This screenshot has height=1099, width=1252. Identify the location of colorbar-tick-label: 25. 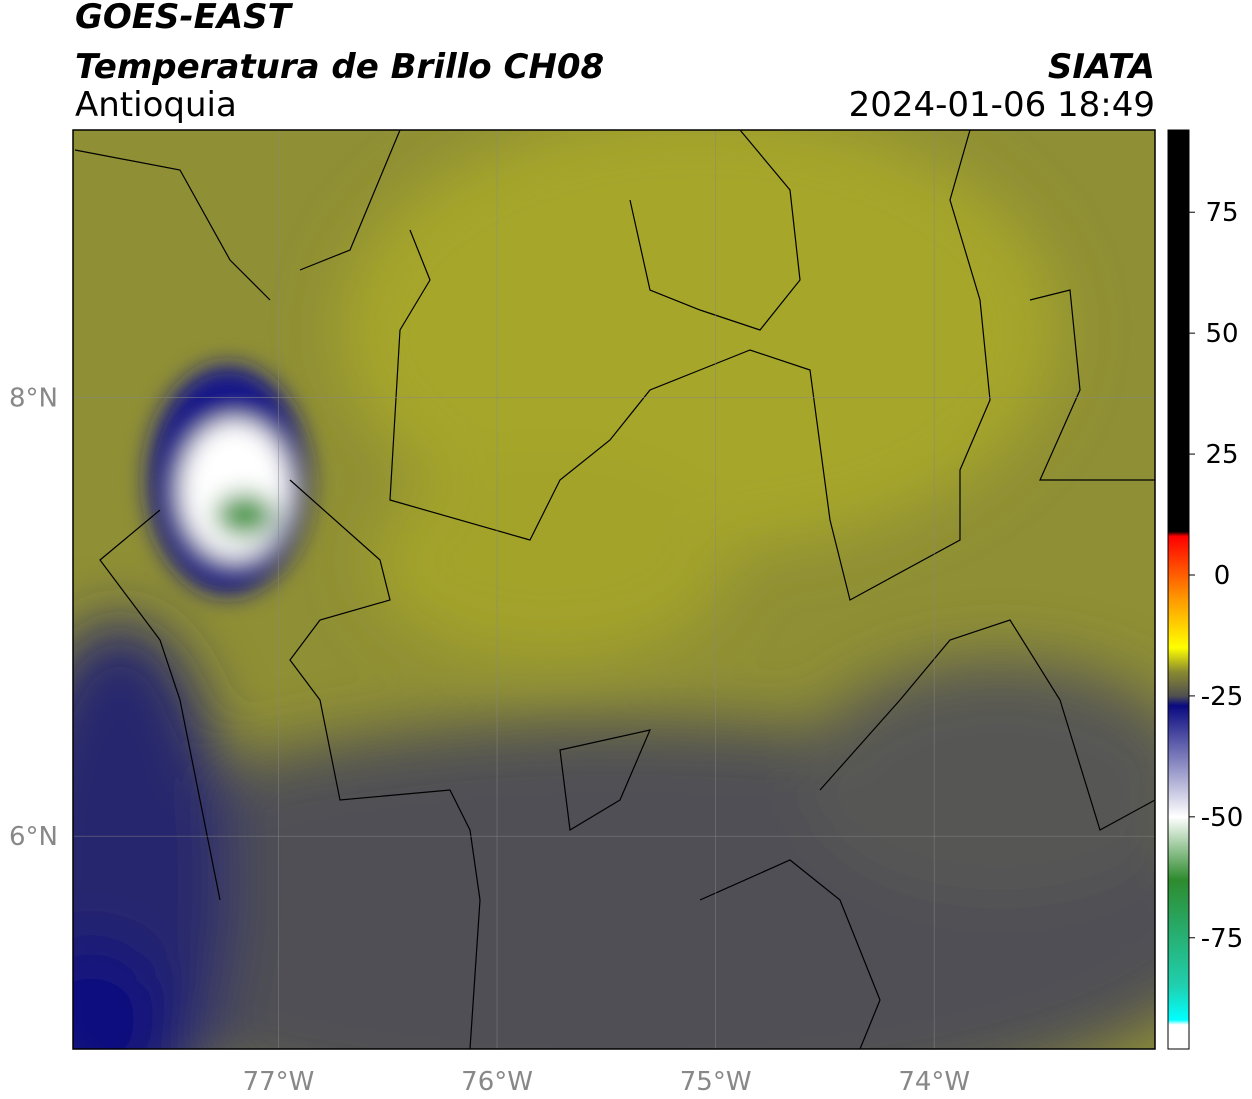
(1221, 455).